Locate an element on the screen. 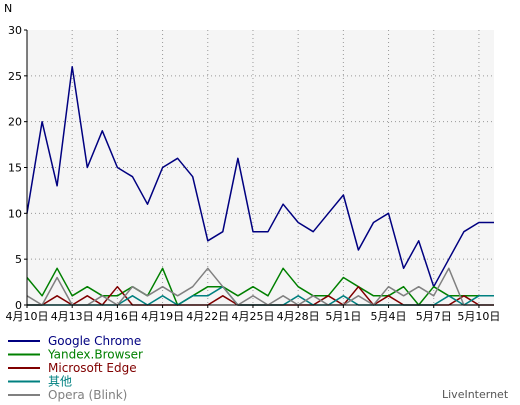  legend-label: Opera (Blink) is located at coordinates (87, 395).